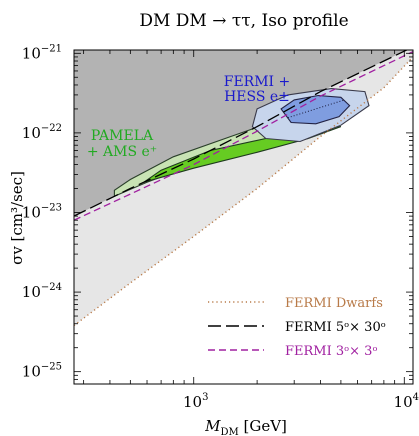 The width and height of the screenshot is (419, 436). Describe the element at coordinates (243, 21) in the screenshot. I see `chart-title: DM DM → ττ, Iso profile` at that location.